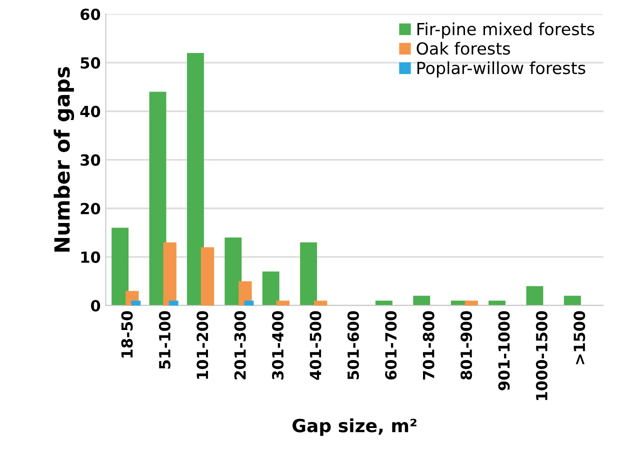  Describe the element at coordinates (164, 340) in the screenshot. I see `x-tick-label: 51-100` at that location.